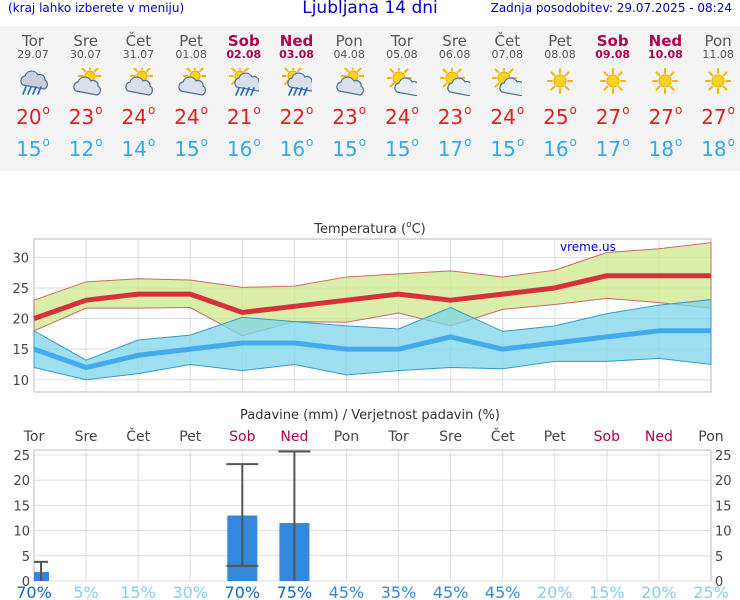 The width and height of the screenshot is (740, 600). I want to click on watermark: vreme.us, so click(588, 247).